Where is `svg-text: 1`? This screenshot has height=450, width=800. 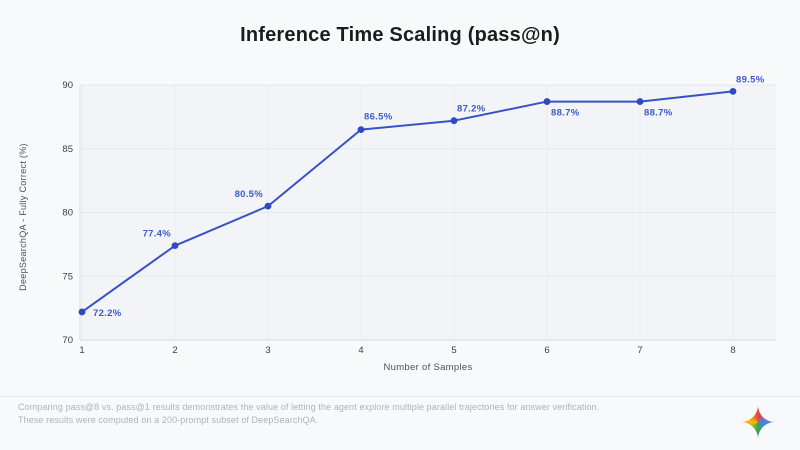 svg-text: 1 is located at coordinates (81, 350).